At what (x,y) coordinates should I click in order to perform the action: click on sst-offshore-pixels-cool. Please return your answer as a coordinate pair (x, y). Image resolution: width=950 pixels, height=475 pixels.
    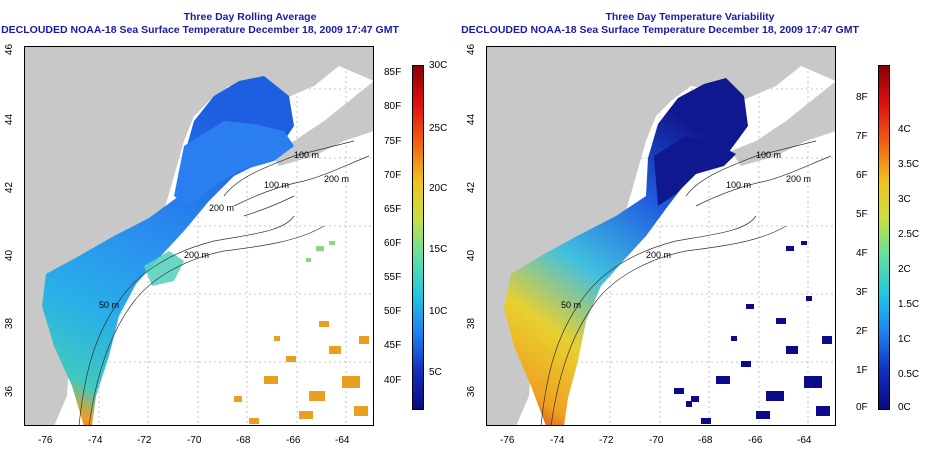
    Looking at the image, I should click on (320, 251).